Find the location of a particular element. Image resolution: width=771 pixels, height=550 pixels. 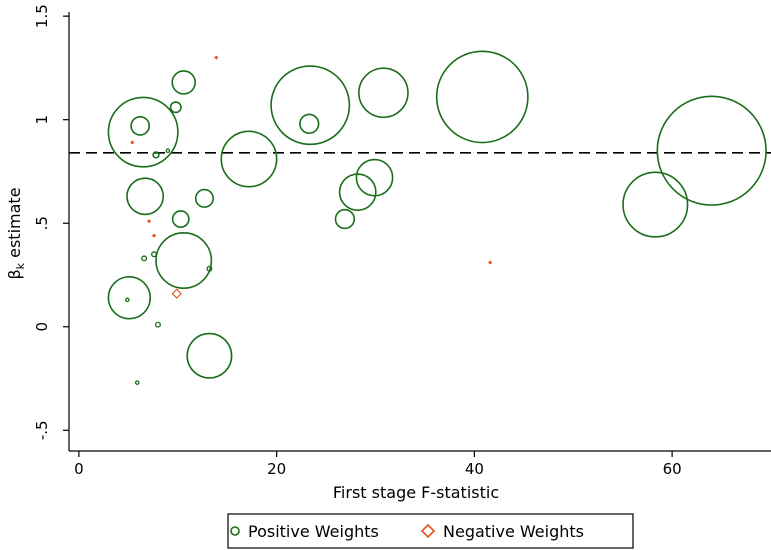

y-tick-label: -.5 is located at coordinates (42, 430).